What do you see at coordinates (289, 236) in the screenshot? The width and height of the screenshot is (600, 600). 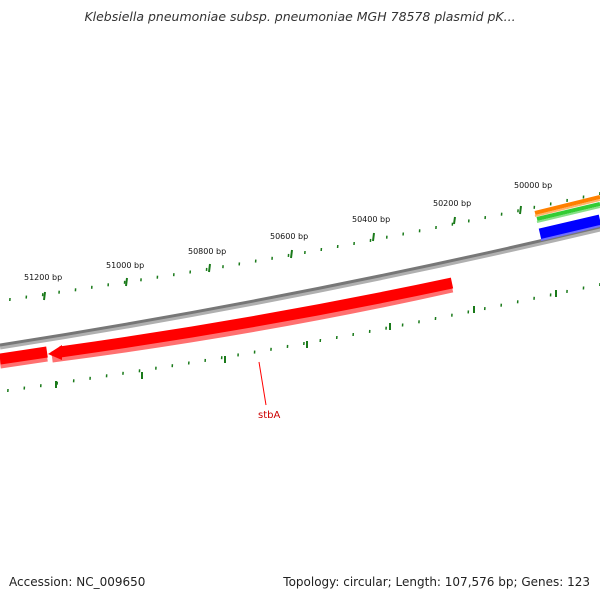 I see `tick-label-50600: 50600 bp` at bounding box center [289, 236].